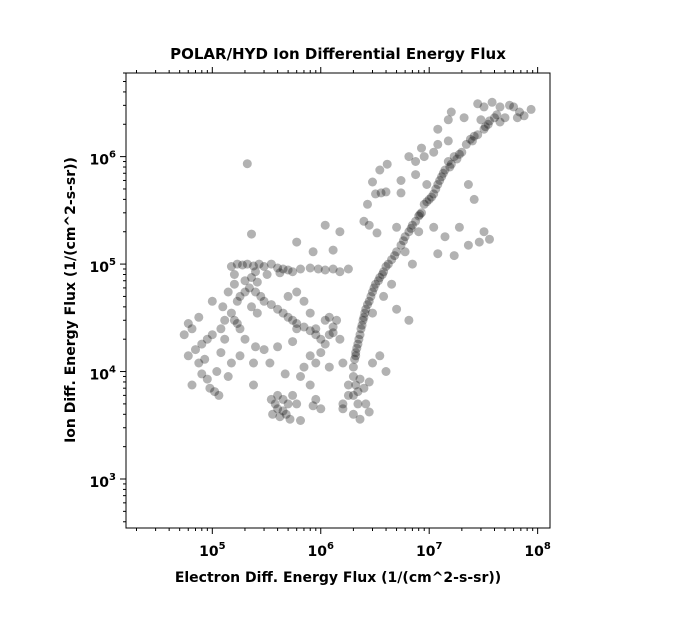 This screenshot has width=677, height=619. Describe the element at coordinates (103, 481) in the screenshot. I see `y-tick-label: 103` at that location.